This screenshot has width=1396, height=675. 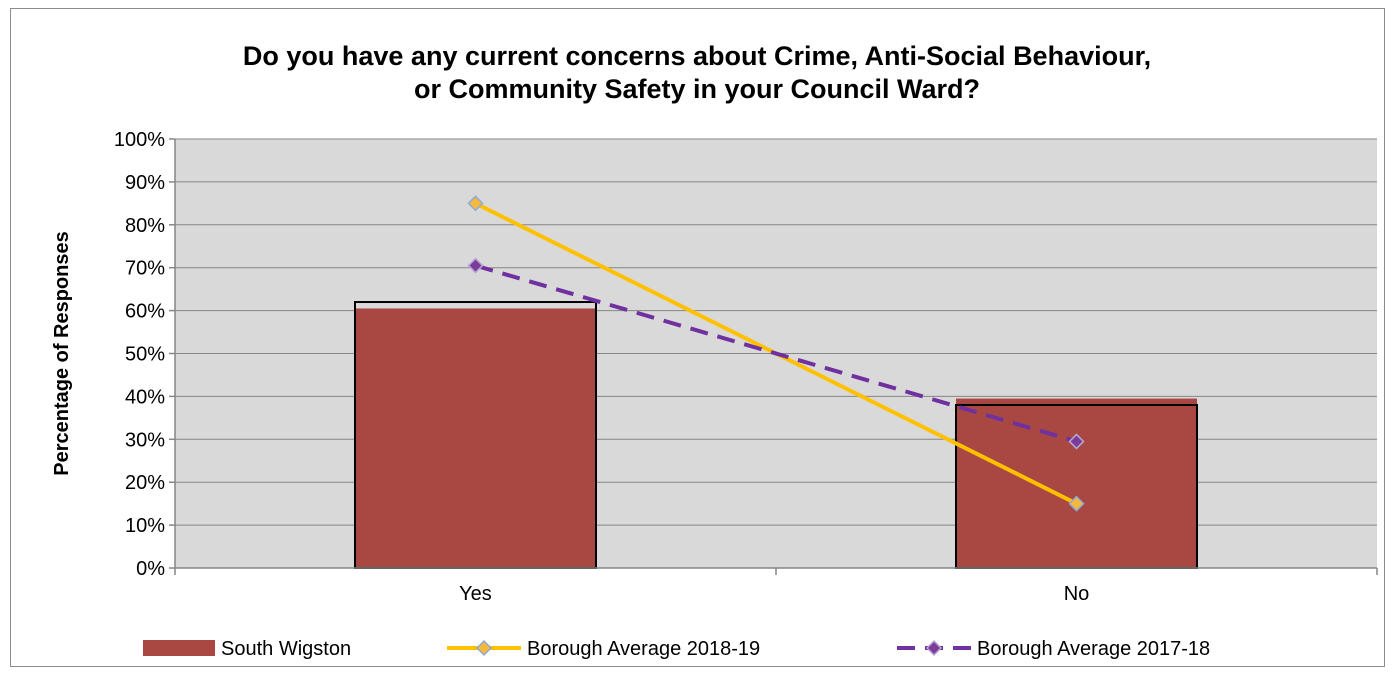 I want to click on bar-yes, so click(x=475, y=438).